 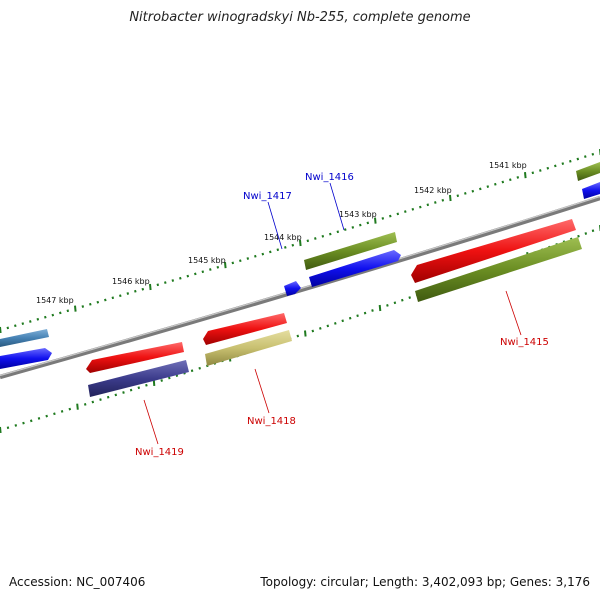 What do you see at coordinates (508, 165) in the screenshot?
I see `kbp-label-1541: 1541 kbp` at bounding box center [508, 165].